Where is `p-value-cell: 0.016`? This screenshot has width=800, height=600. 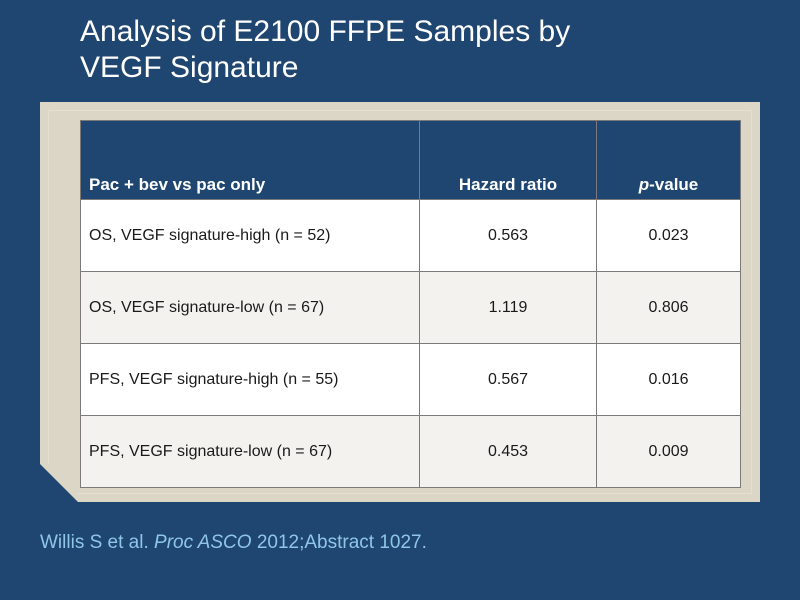
p-value-cell: 0.016 is located at coordinates (668, 379).